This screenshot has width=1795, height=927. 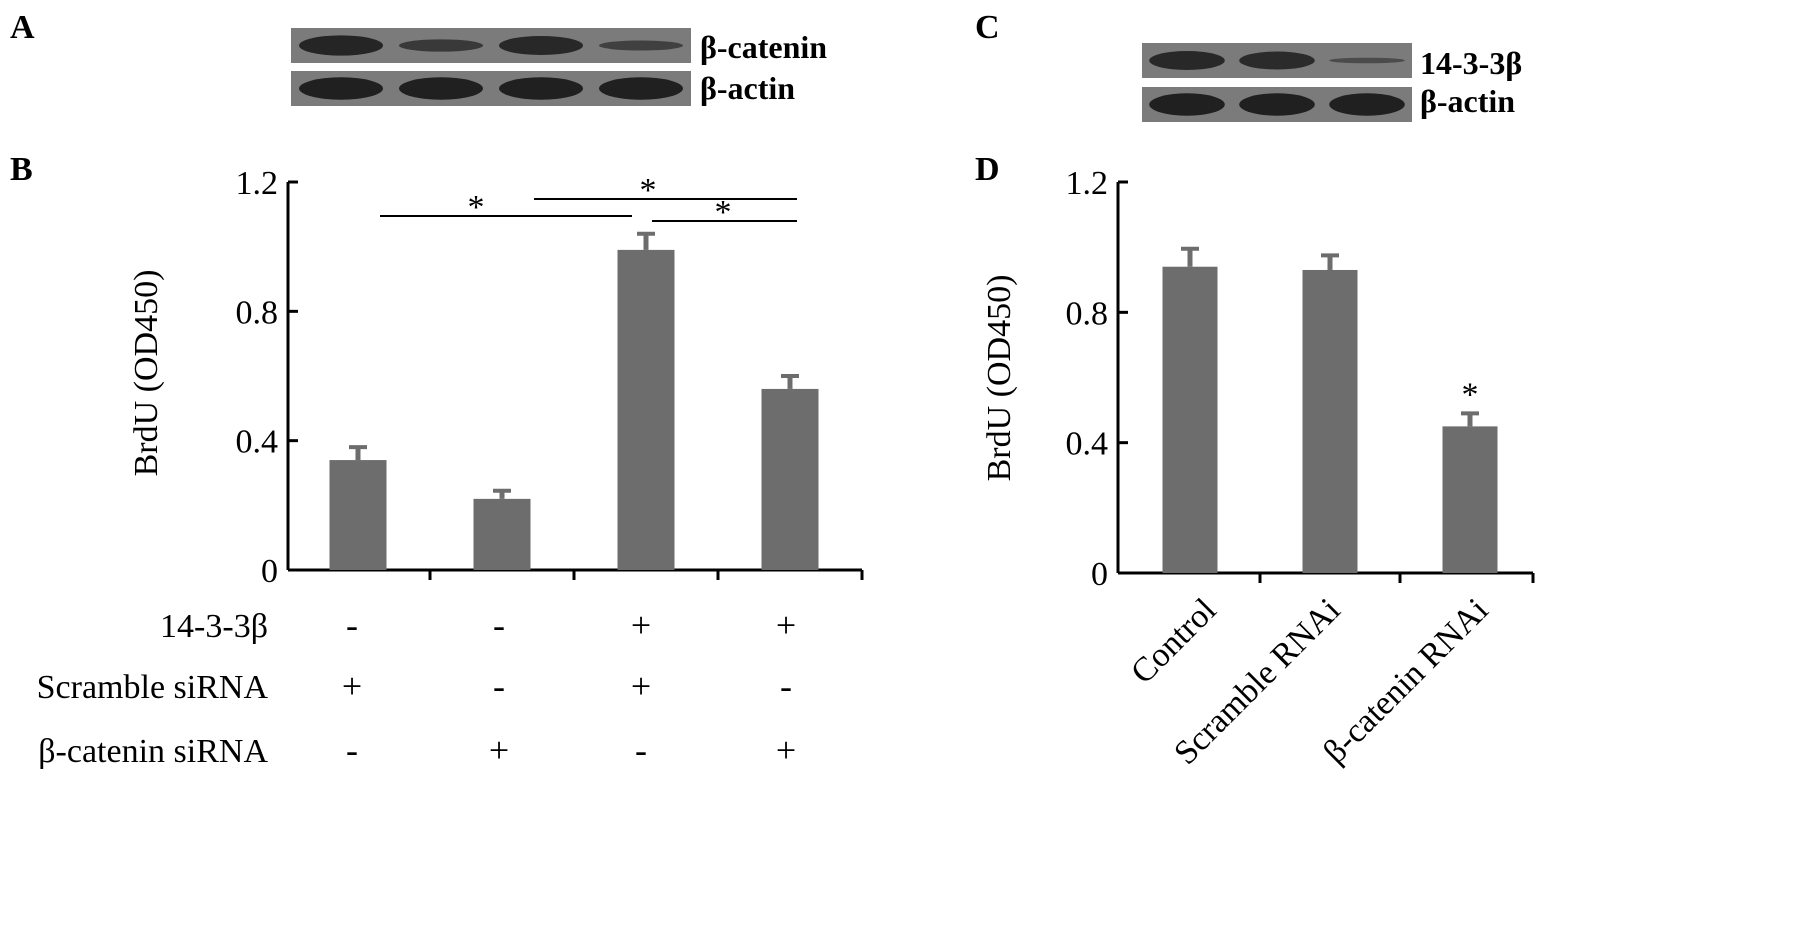 I want to click on blot-a-band-row2-lane3, so click(x=541, y=88).